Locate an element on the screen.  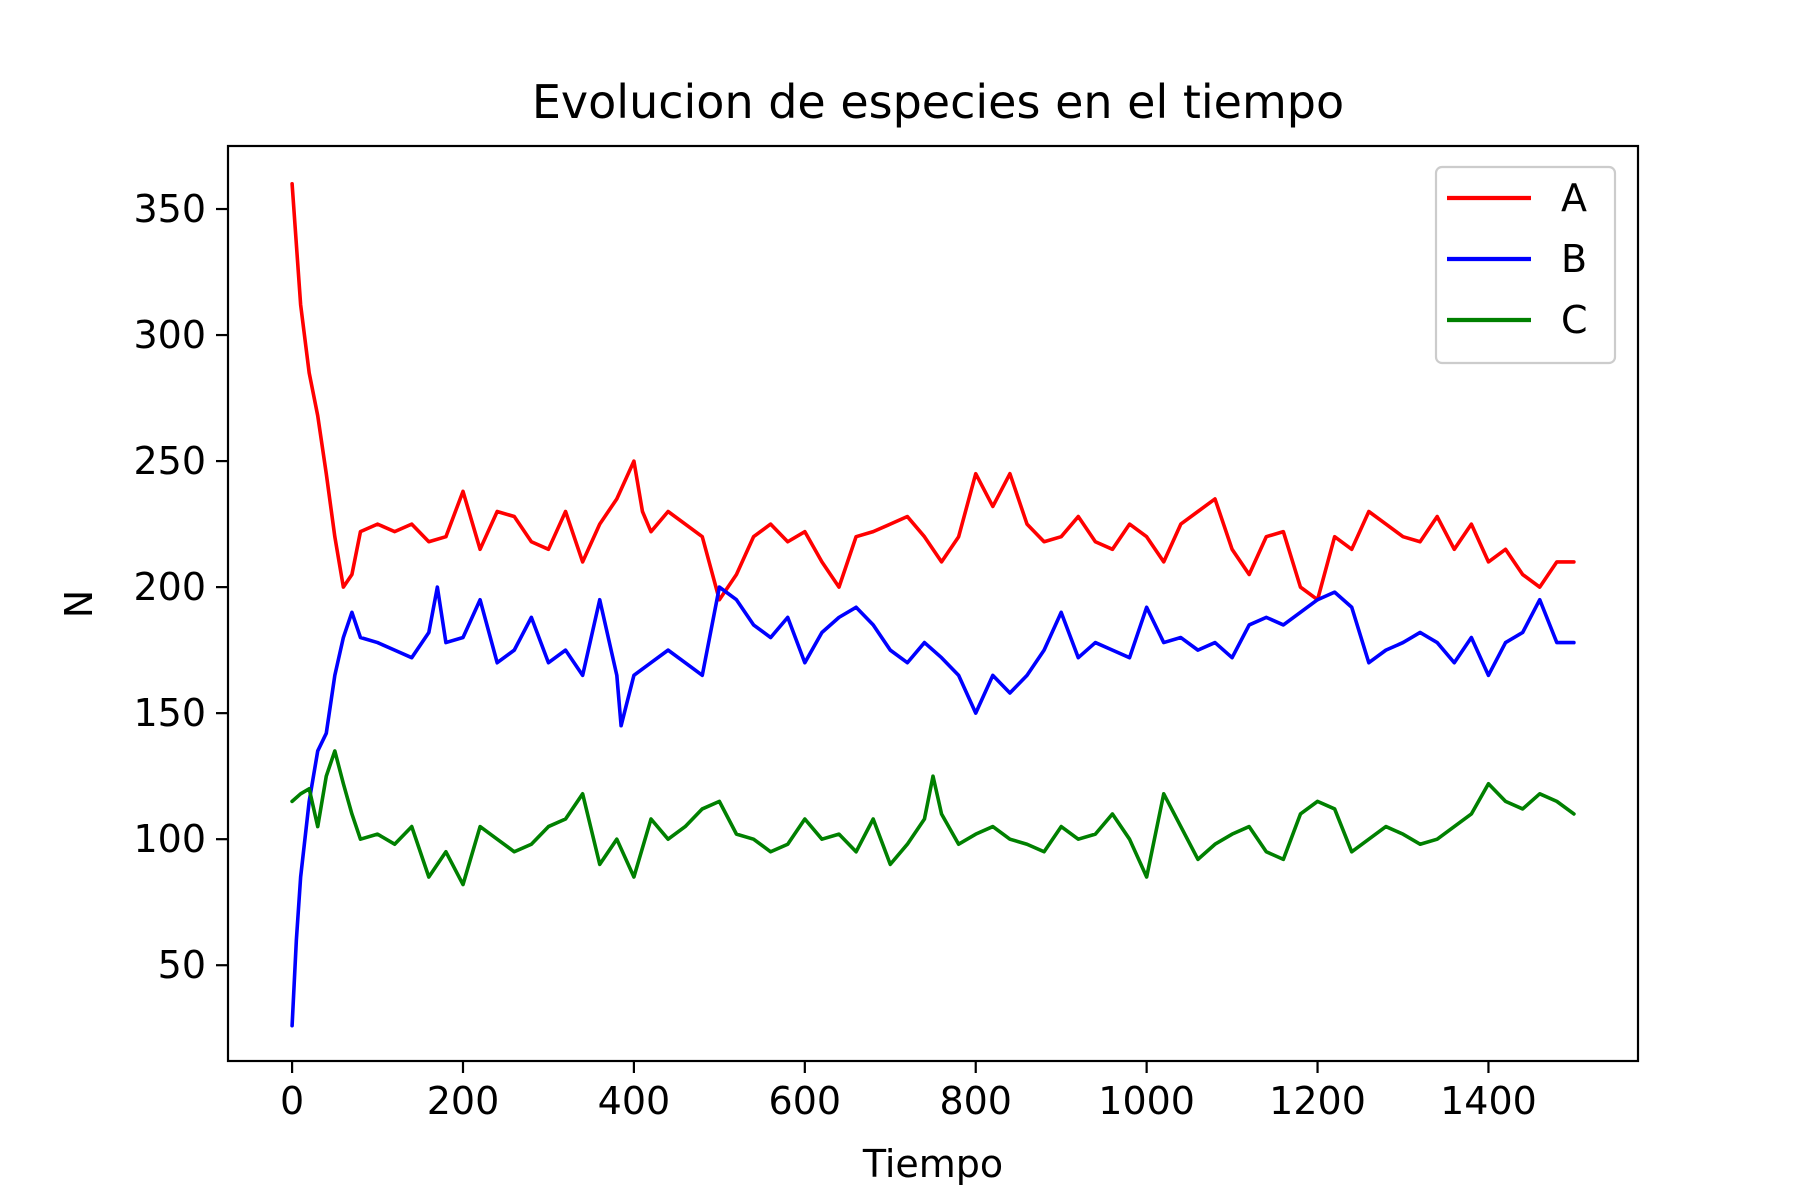
x-tick-label: 1000 is located at coordinates (1146, 1101).